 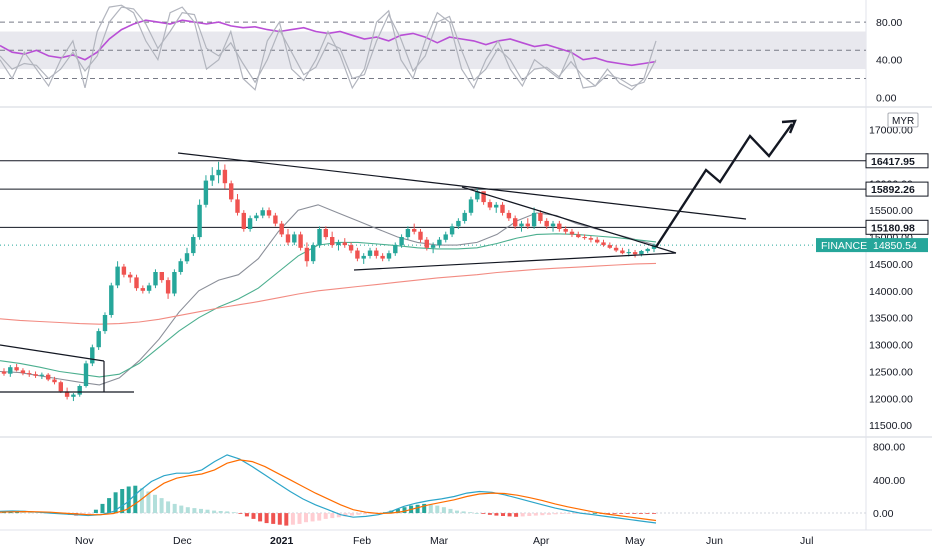 I want to click on level-tag-label: 15892.26, so click(x=893, y=190).